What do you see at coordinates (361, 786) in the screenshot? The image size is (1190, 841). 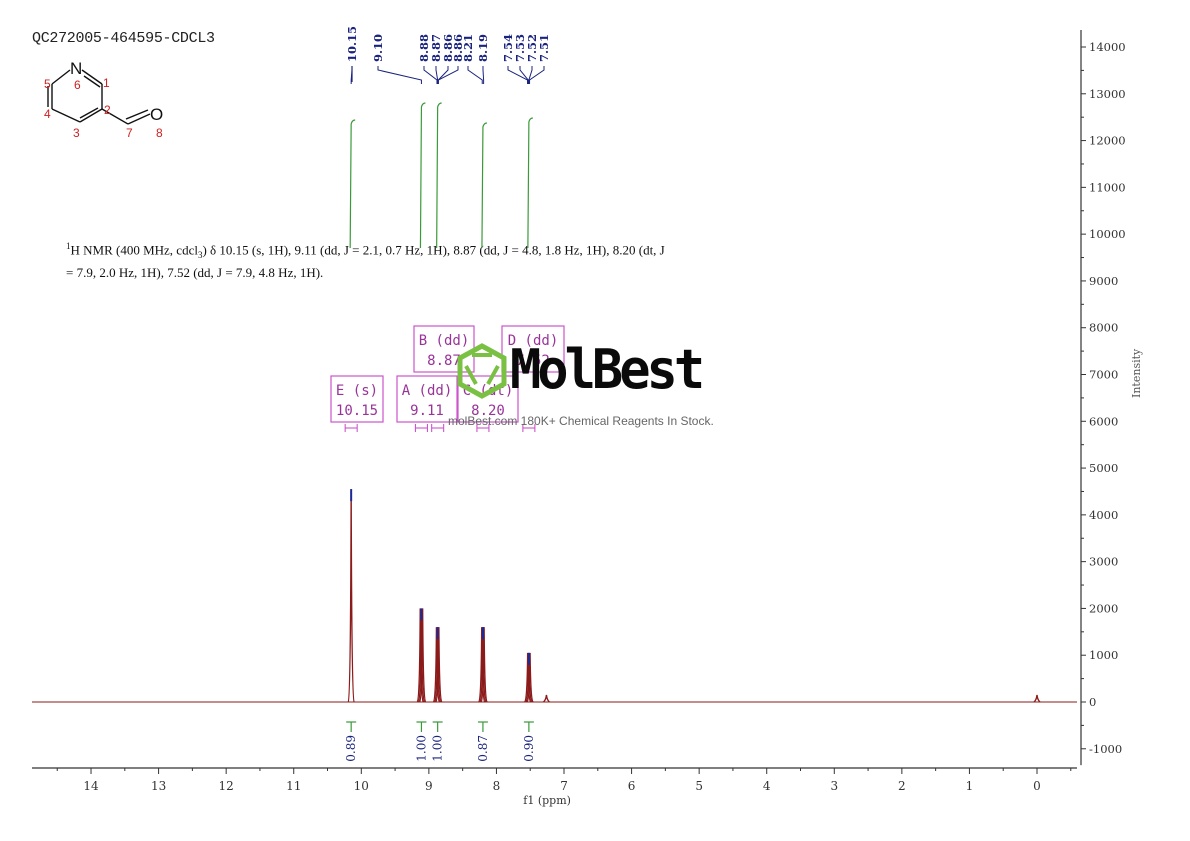 I see `x-axis-tick-label: 10` at bounding box center [361, 786].